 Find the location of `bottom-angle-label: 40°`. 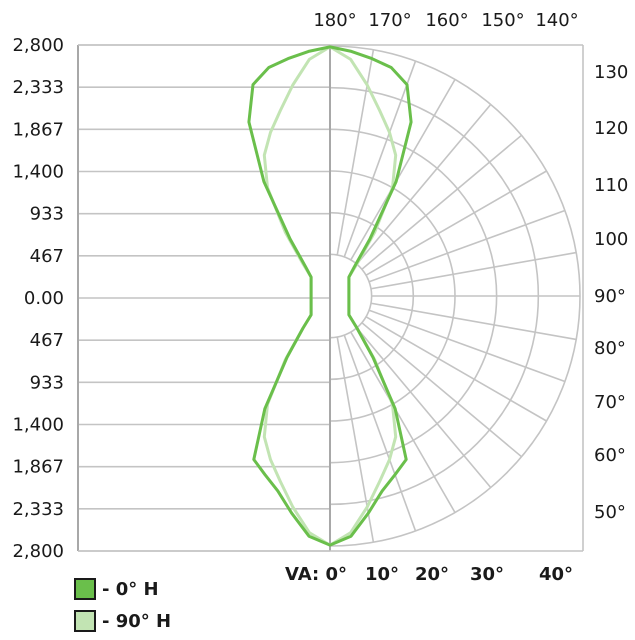

bottom-angle-label: 40° is located at coordinates (556, 574).